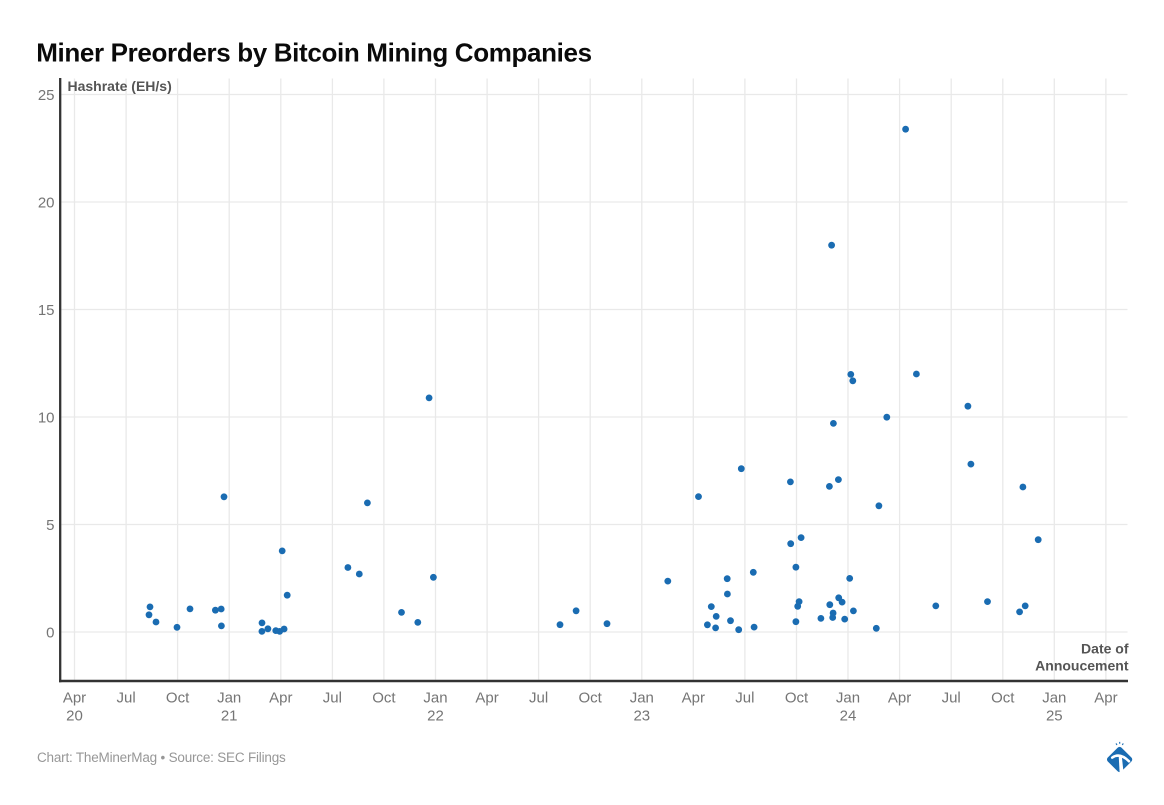  I want to click on svg-text: 21, so click(229, 715).